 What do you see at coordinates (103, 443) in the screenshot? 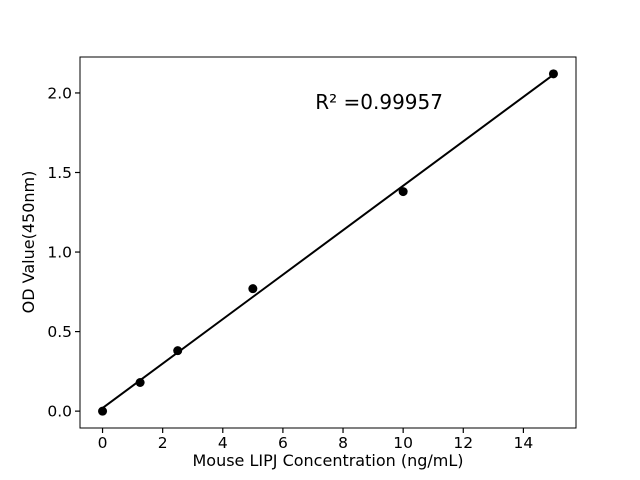
I see `x-tick-label: 0` at bounding box center [103, 443].